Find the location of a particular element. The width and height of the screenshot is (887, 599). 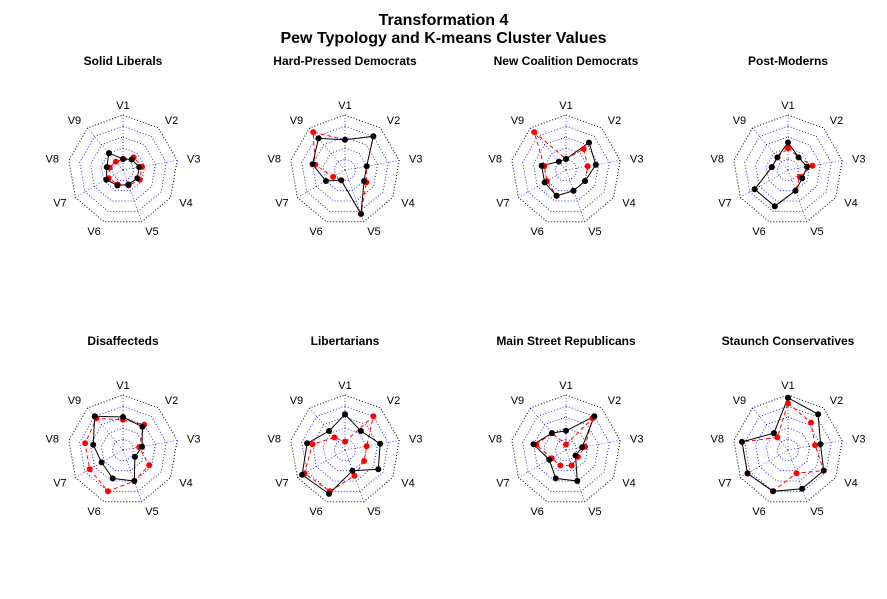

axis-label: V9 is located at coordinates (296, 401).